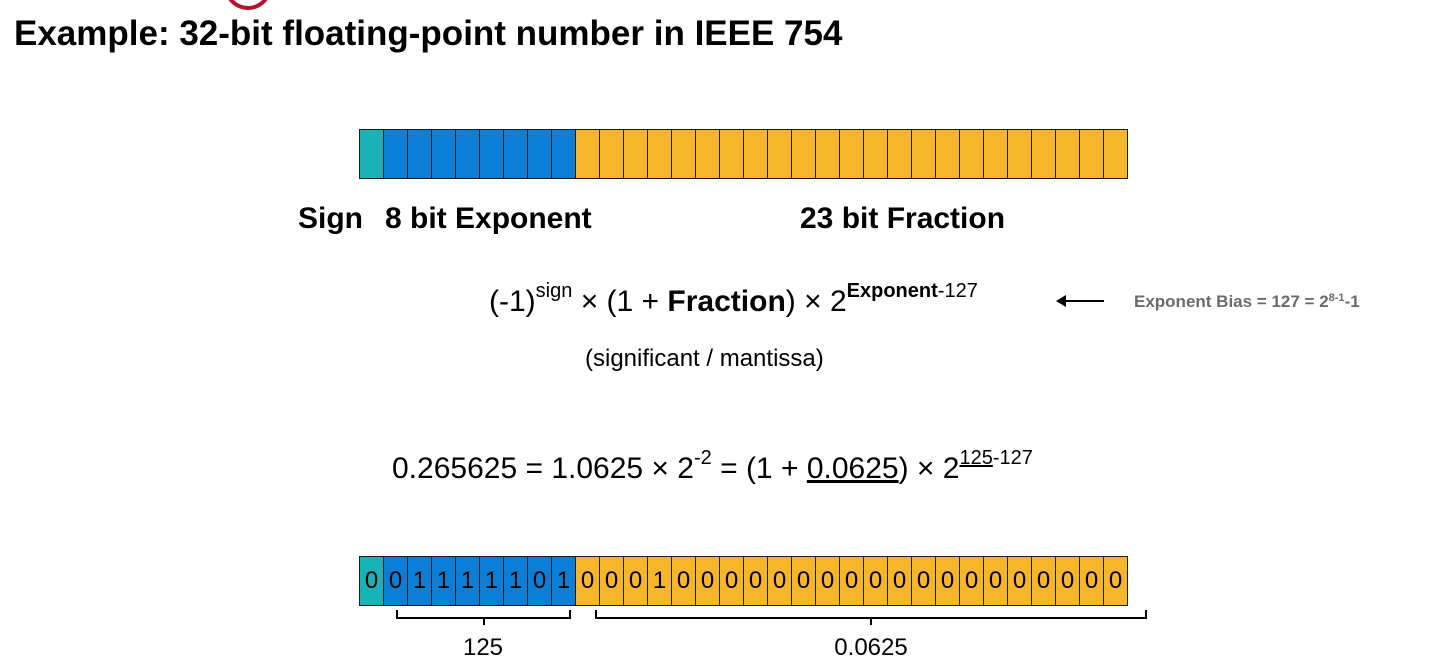 The height and width of the screenshot is (664, 1432). Describe the element at coordinates (248, 5) in the screenshot. I see `red-accent-mark` at that location.